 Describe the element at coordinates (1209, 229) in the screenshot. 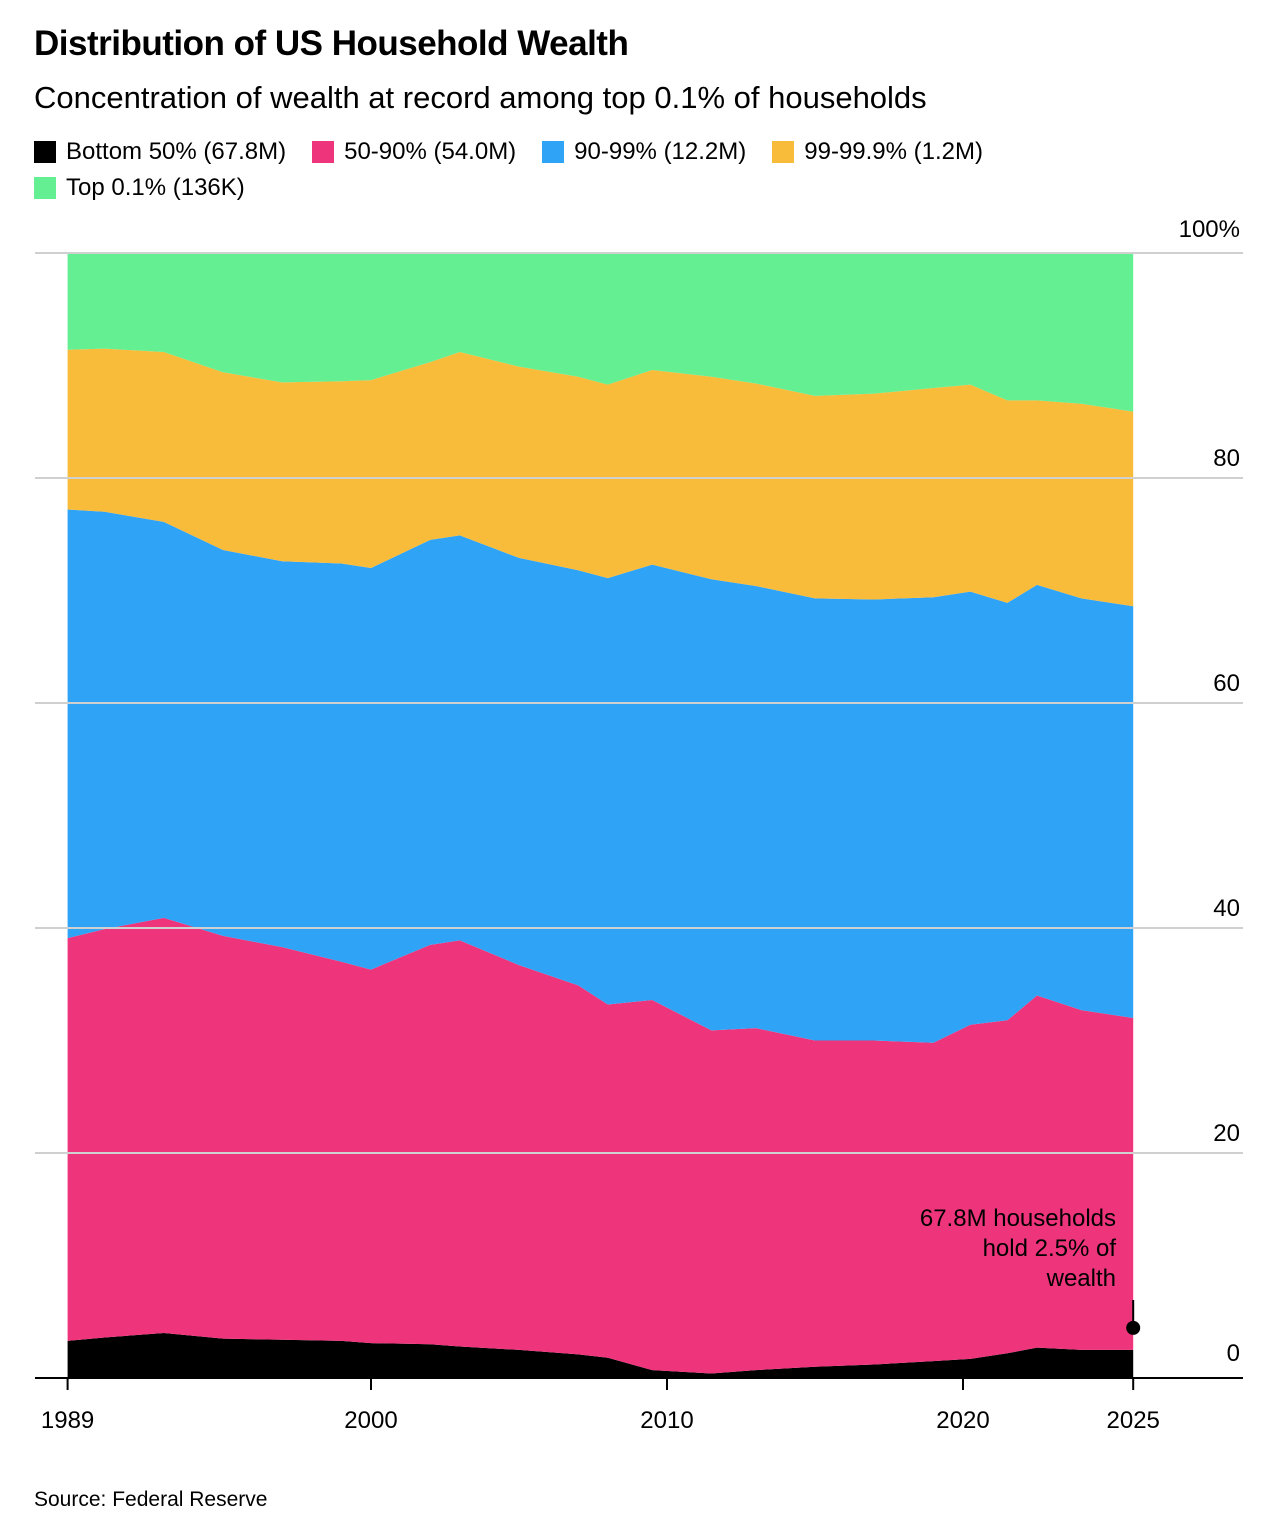

I see `y-tick-label: 100%` at that location.